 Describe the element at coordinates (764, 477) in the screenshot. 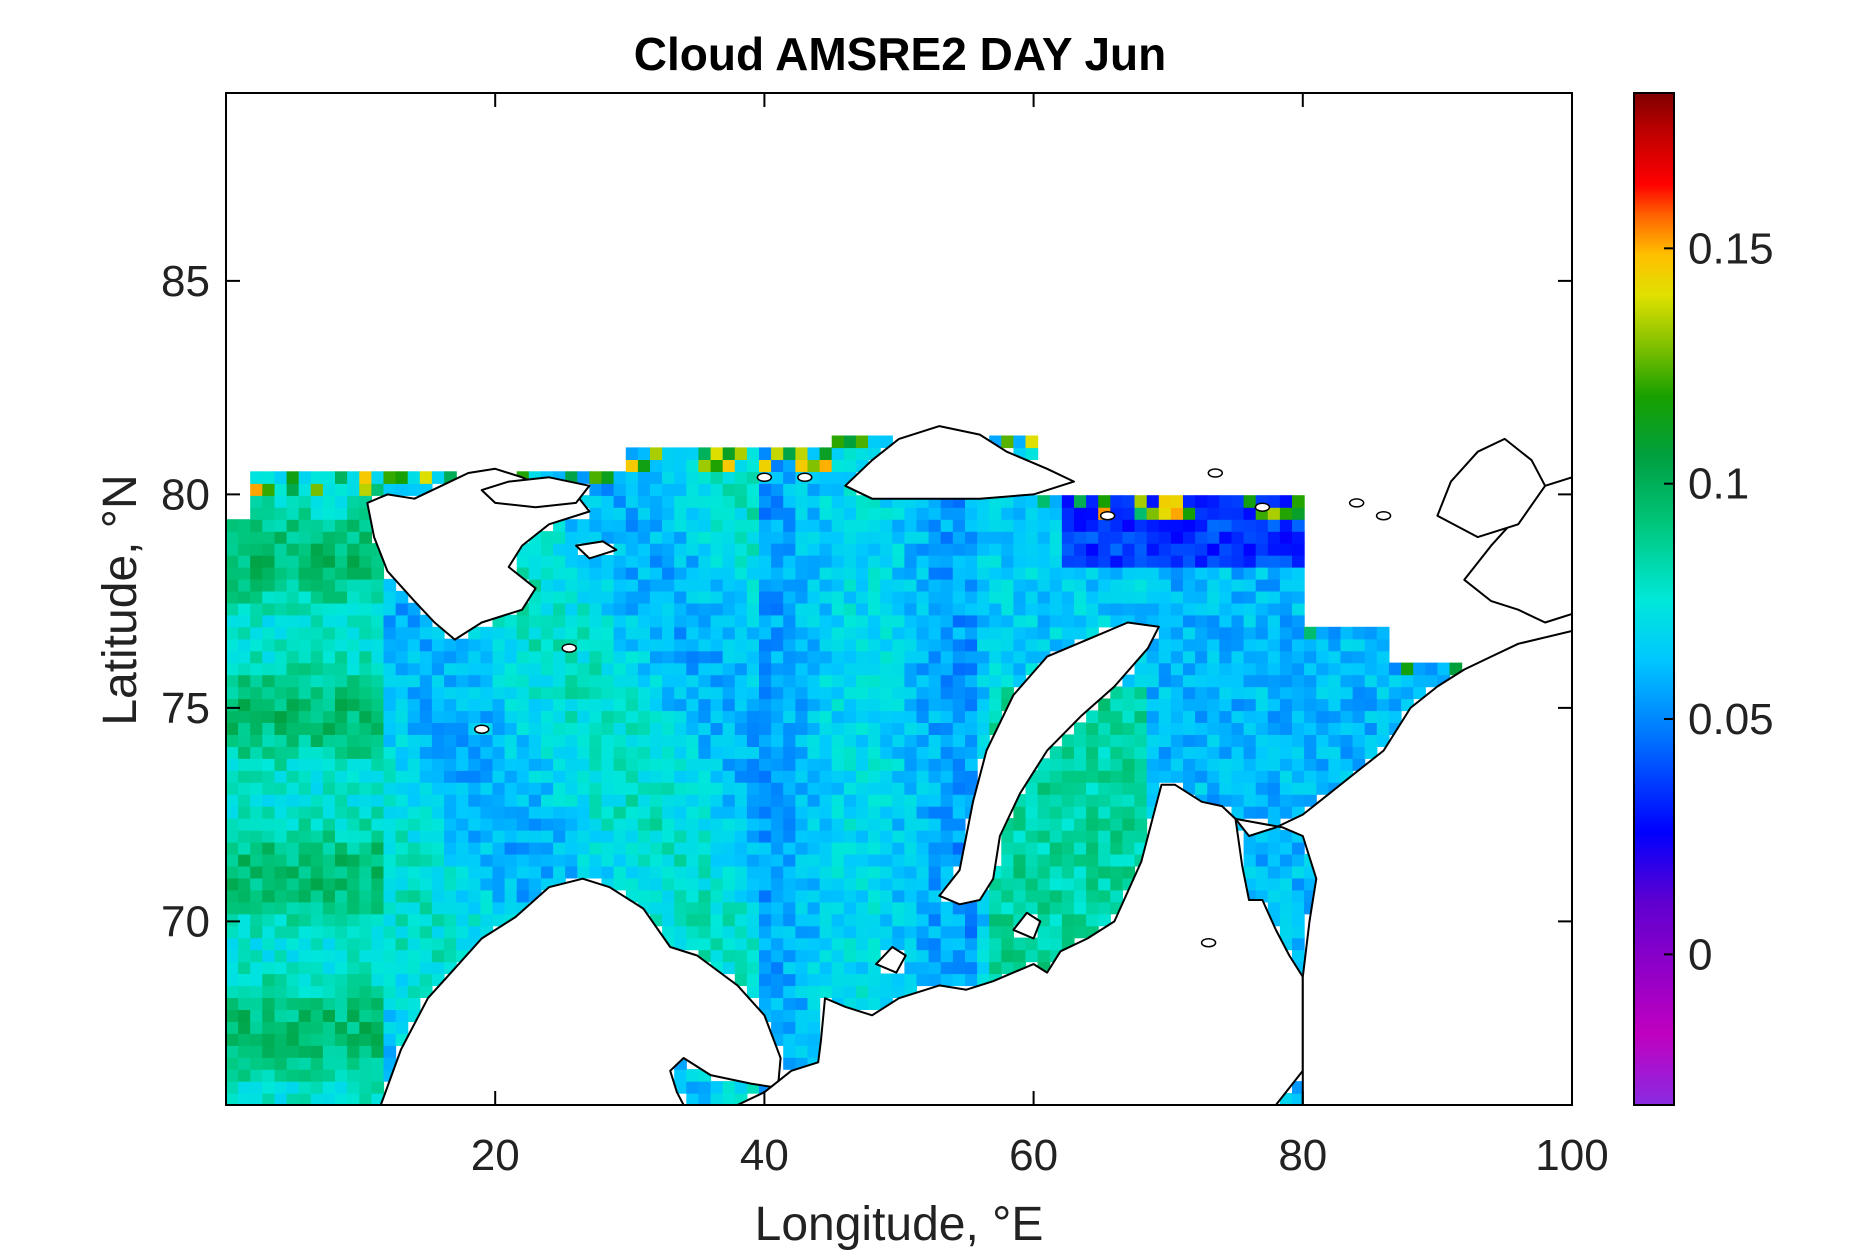

I see `small-island-outline` at that location.